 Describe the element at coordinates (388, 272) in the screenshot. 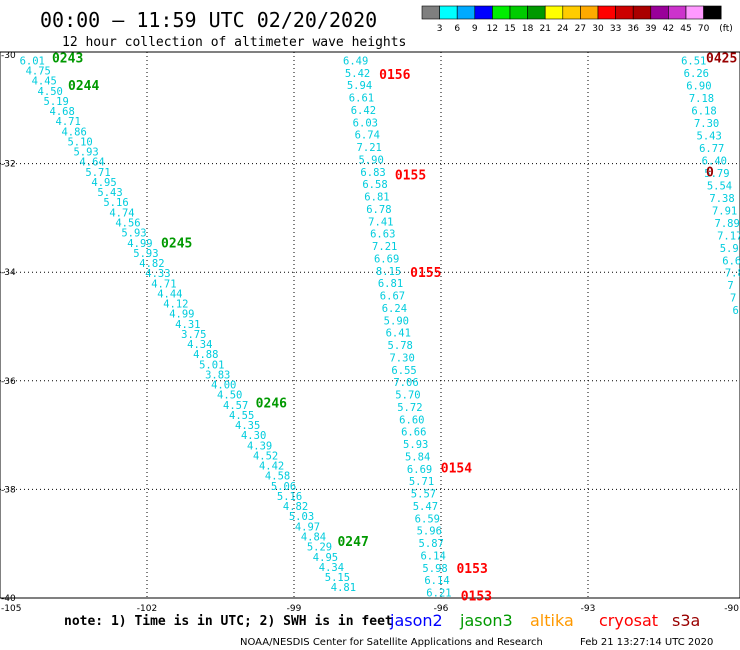

I see `wave-height-label: 8.15` at that location.